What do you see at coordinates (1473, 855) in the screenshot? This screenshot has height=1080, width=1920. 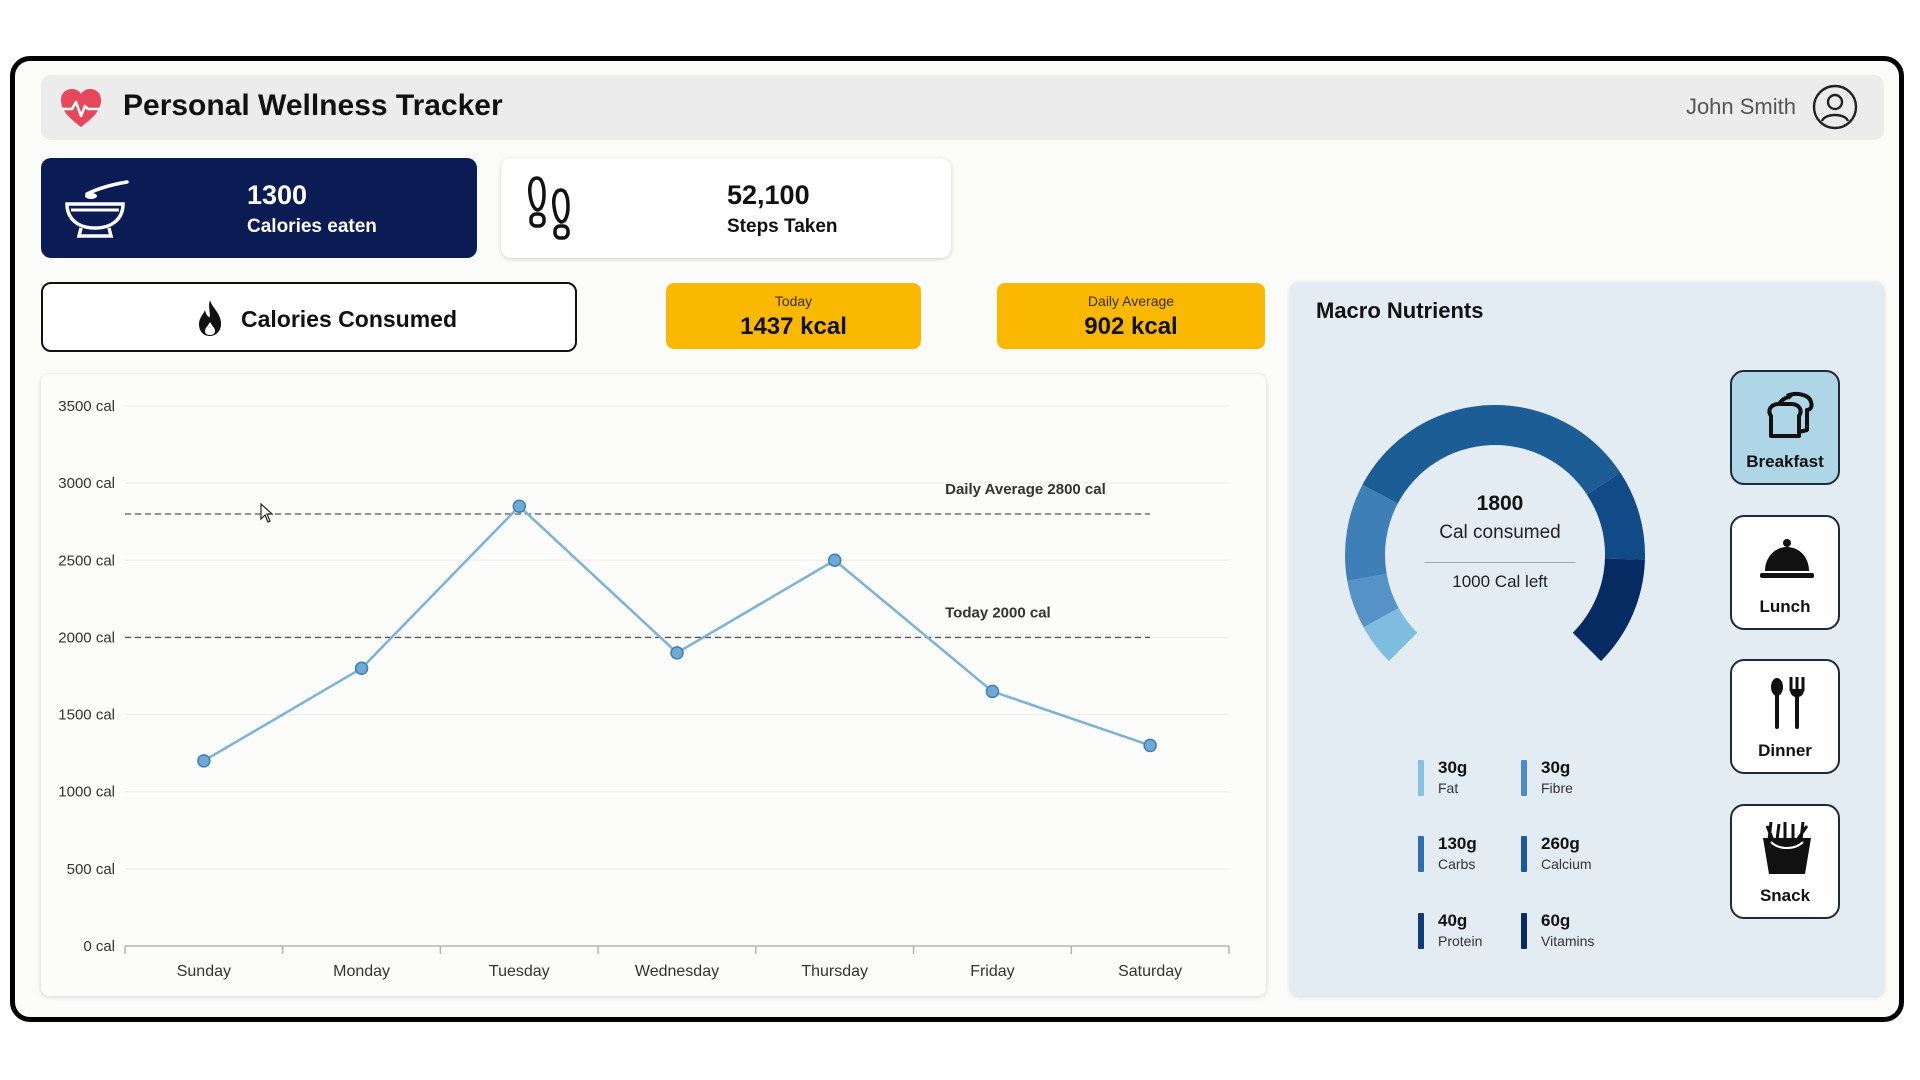 I see `nutrient-carbs: 130g Carbs` at bounding box center [1473, 855].